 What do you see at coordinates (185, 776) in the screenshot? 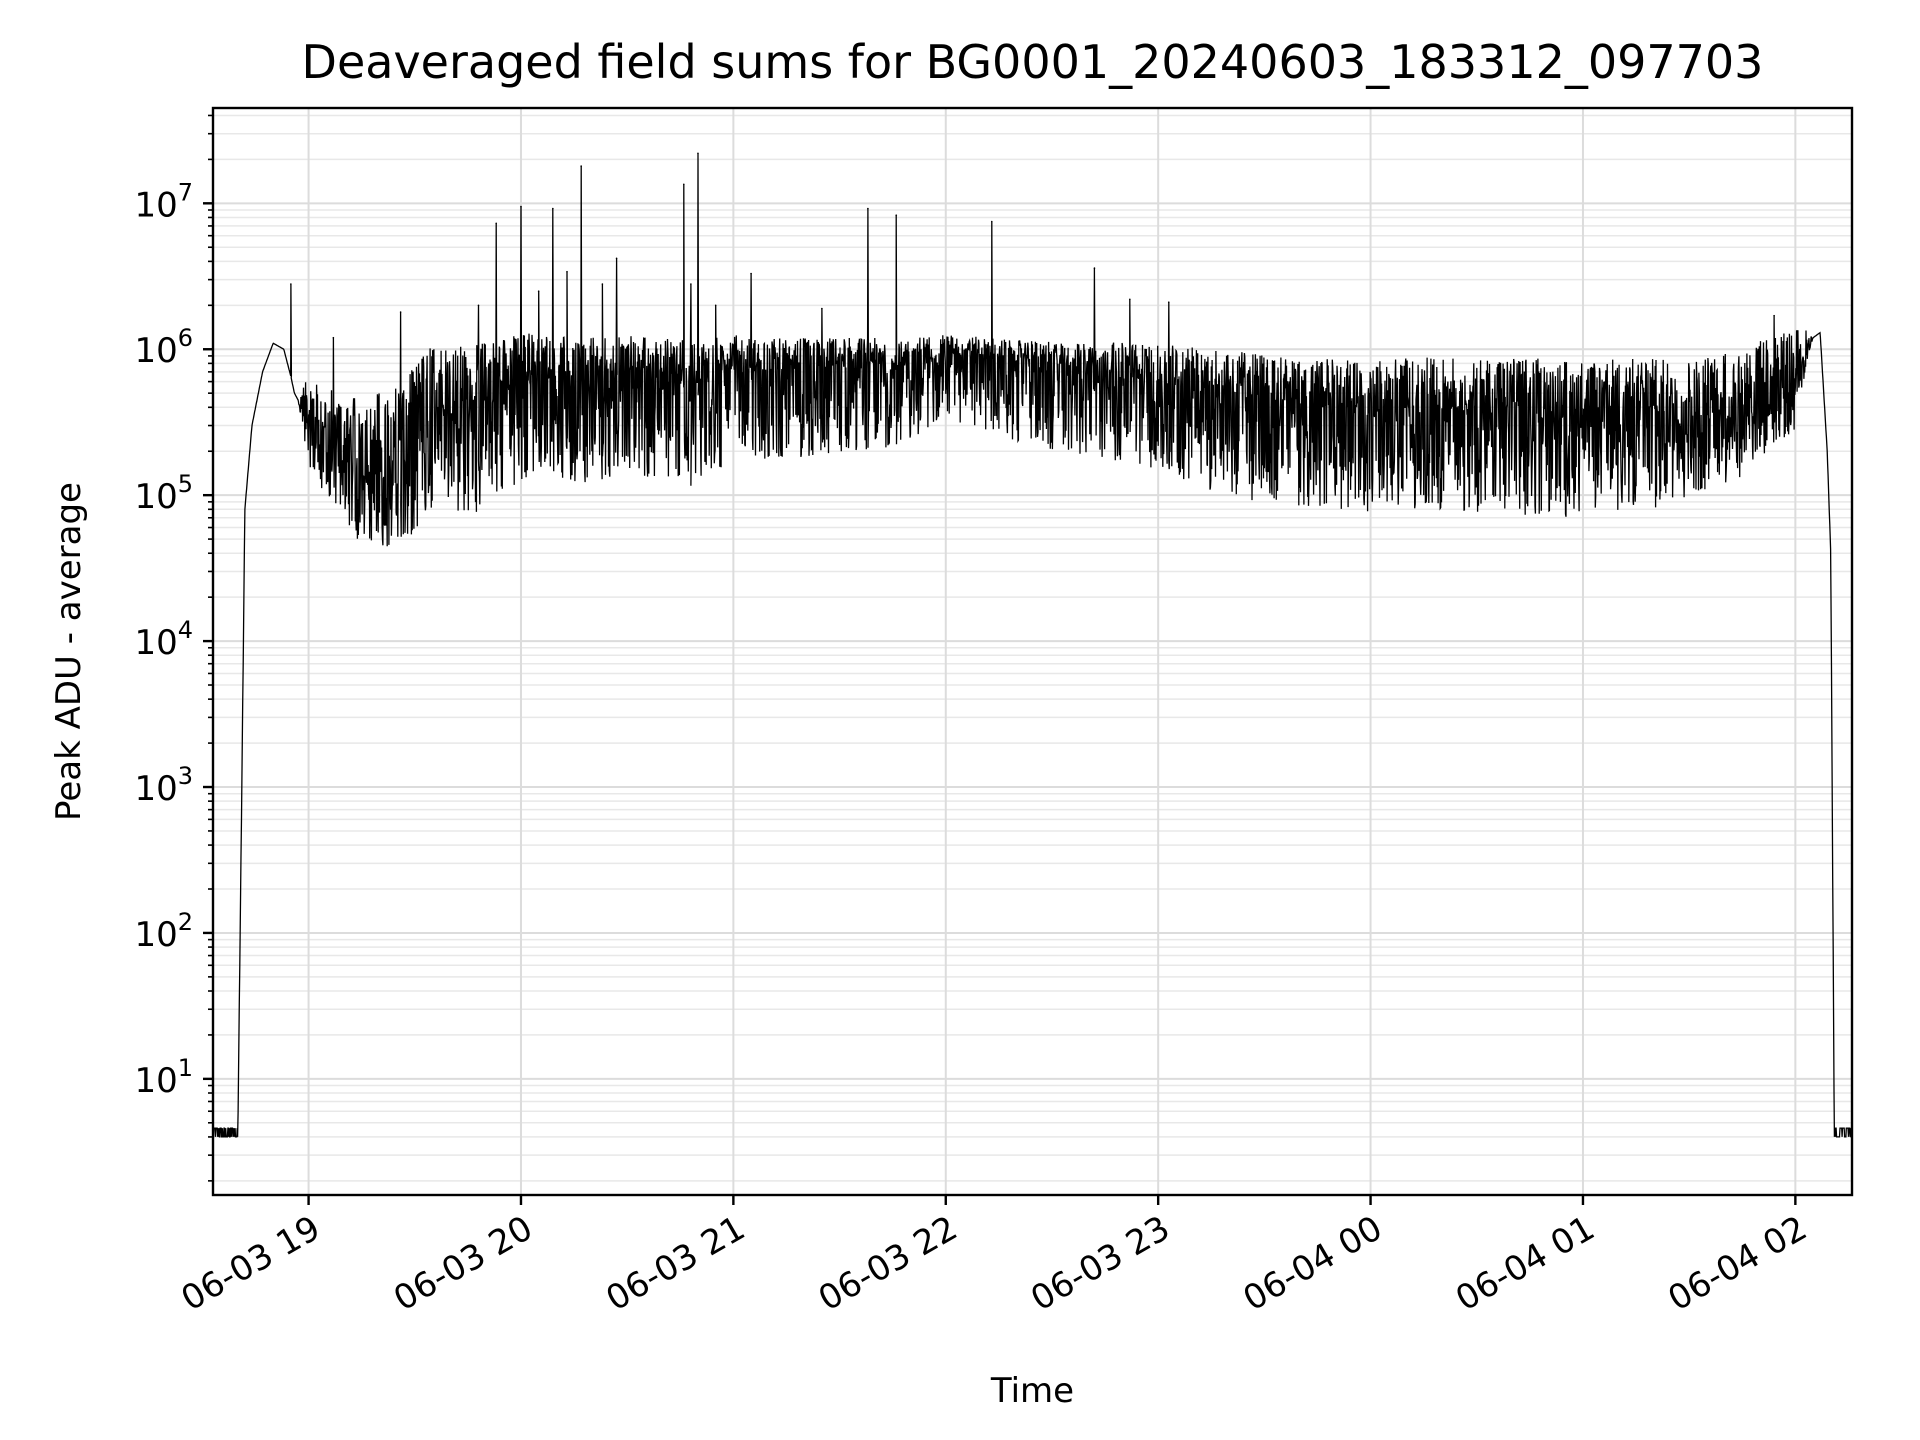
I see `y-tick-label-exponent: 3` at bounding box center [185, 776].